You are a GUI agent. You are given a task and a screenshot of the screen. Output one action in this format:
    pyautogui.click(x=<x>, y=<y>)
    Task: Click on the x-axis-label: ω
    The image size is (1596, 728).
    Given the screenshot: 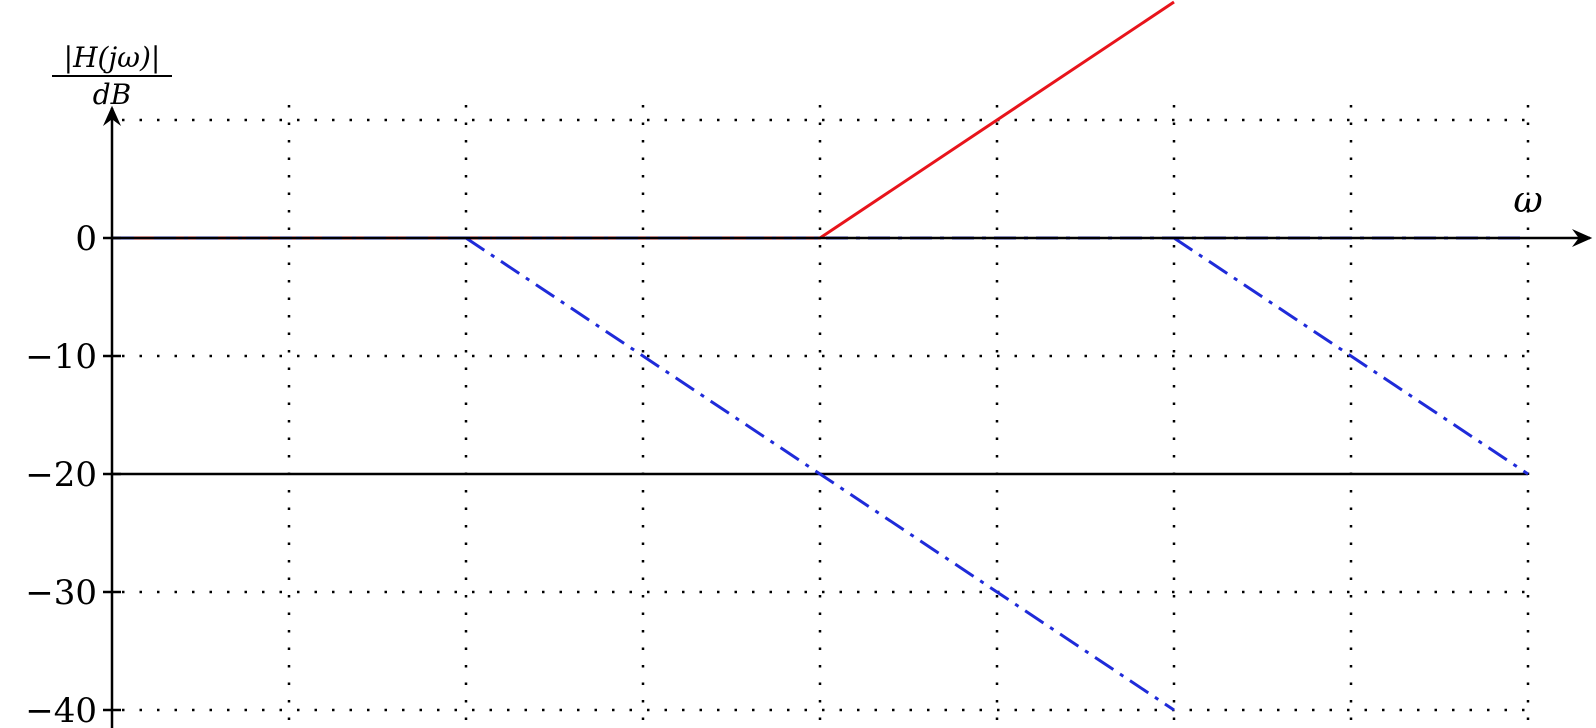 What is the action you would take?
    pyautogui.click(x=1527, y=200)
    